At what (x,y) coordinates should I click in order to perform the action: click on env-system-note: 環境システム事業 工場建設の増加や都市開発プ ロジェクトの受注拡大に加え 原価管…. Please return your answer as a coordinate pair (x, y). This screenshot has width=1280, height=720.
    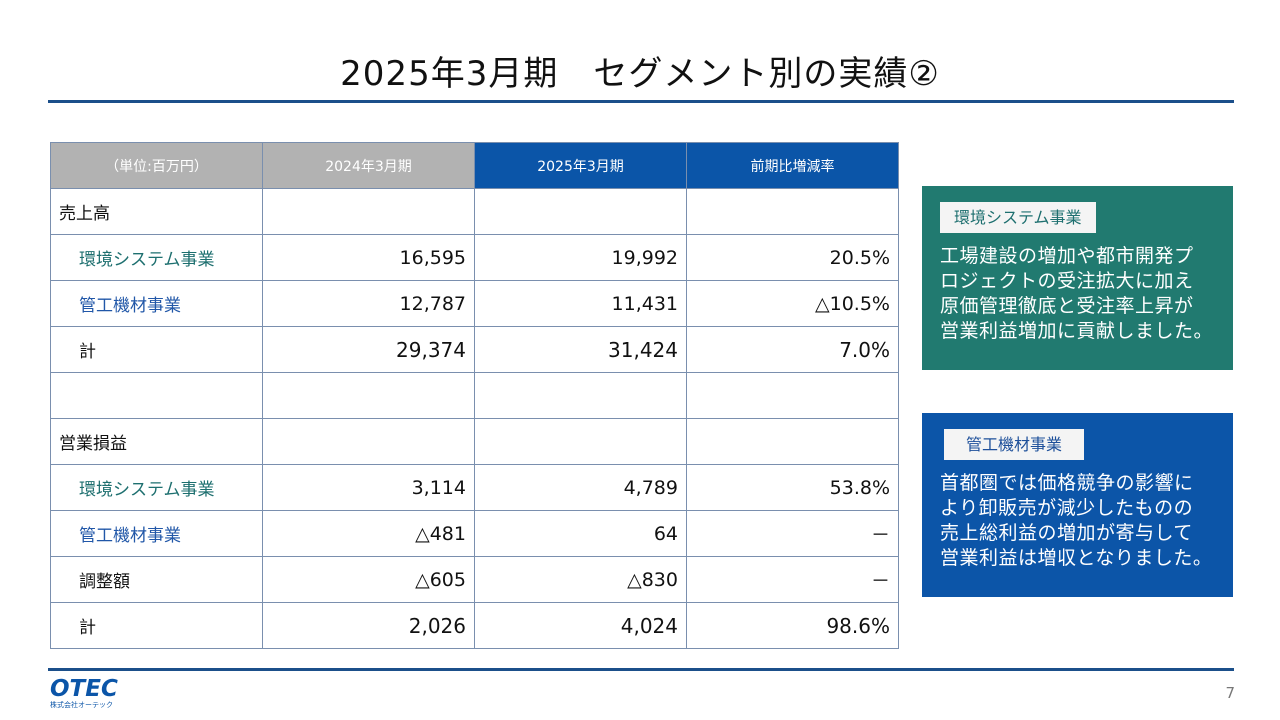
    Looking at the image, I should click on (1077, 278).